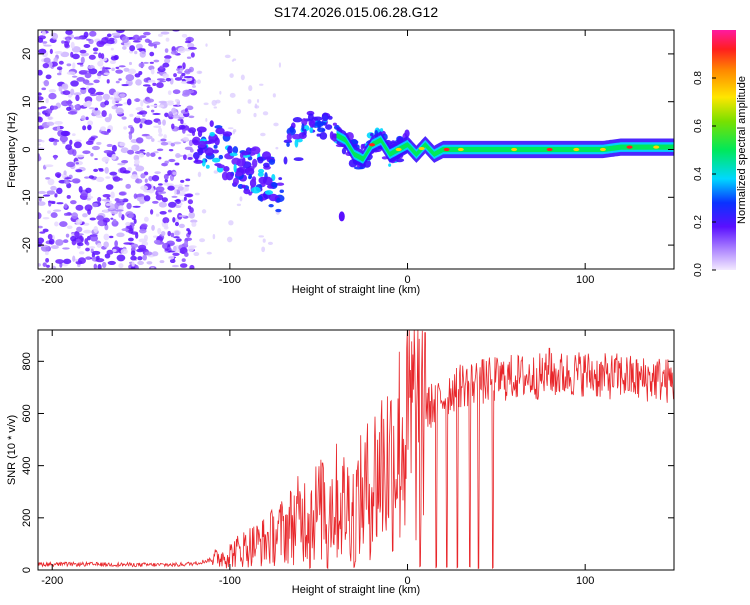 Image resolution: width=750 pixels, height=605 pixels. Describe the element at coordinates (356, 290) in the screenshot. I see `spectrogram-x-label: Height of straight line (km)` at that location.